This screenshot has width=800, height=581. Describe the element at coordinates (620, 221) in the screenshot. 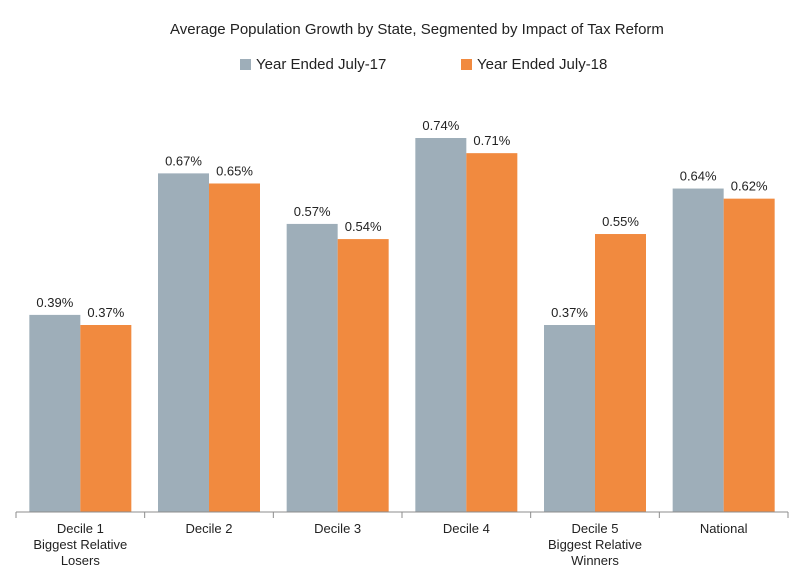

I see `data-label-year-ended-july-18-4: 0.55%` at that location.